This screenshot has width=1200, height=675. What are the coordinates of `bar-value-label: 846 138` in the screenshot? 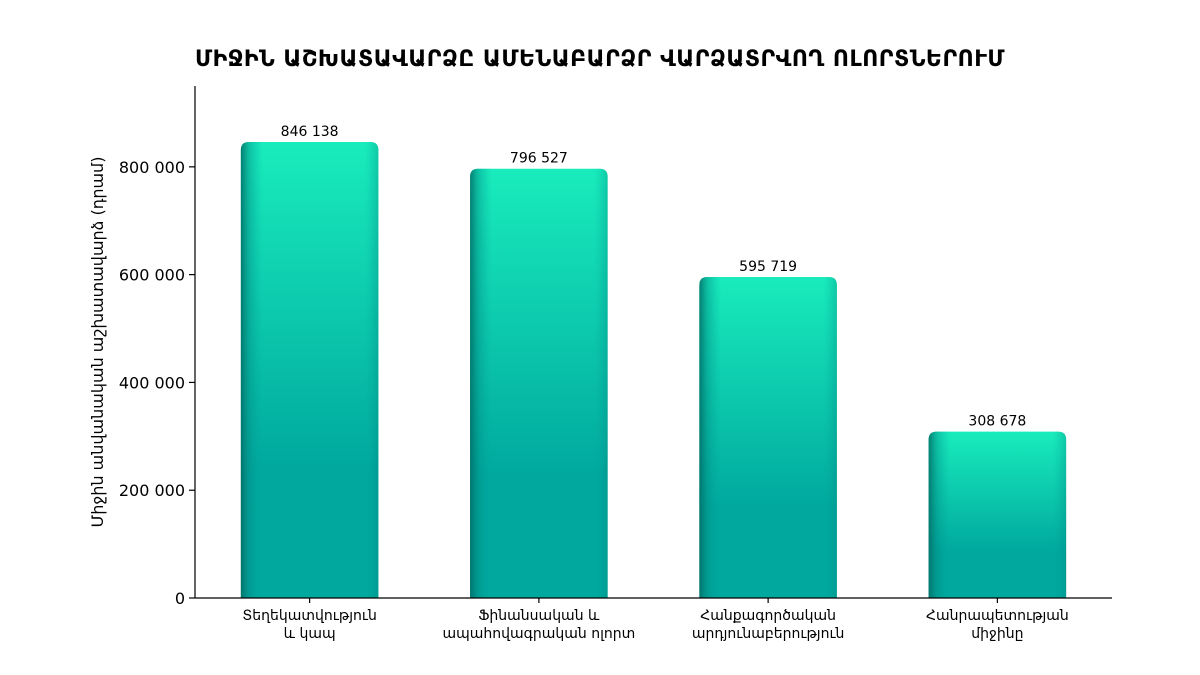 It's located at (310, 132).